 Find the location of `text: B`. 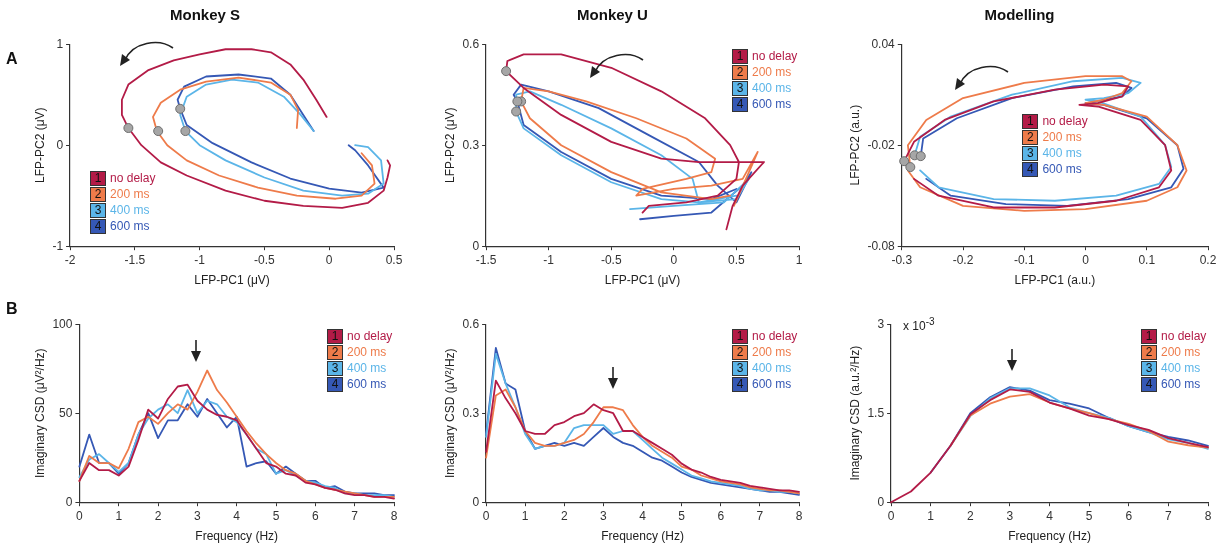

text: B is located at coordinates (12, 309).